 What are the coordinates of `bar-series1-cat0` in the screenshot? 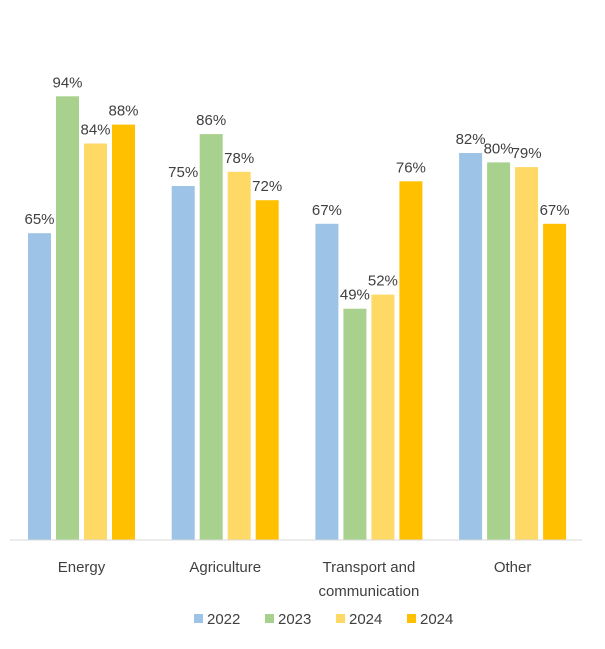 It's located at (67, 318).